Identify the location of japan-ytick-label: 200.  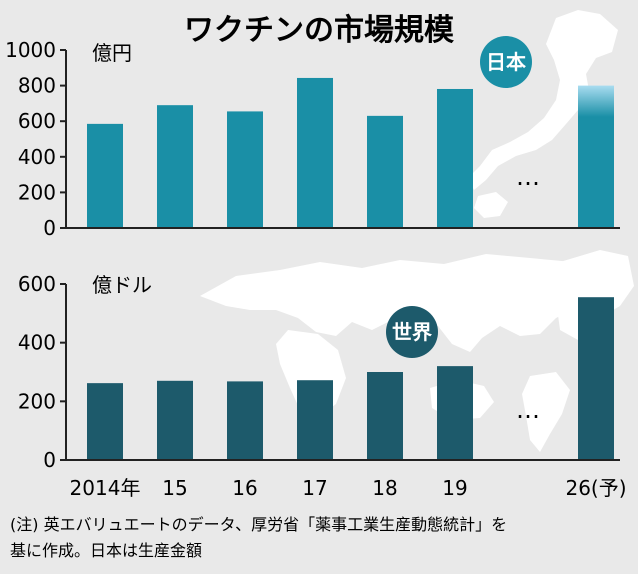
(37, 192).